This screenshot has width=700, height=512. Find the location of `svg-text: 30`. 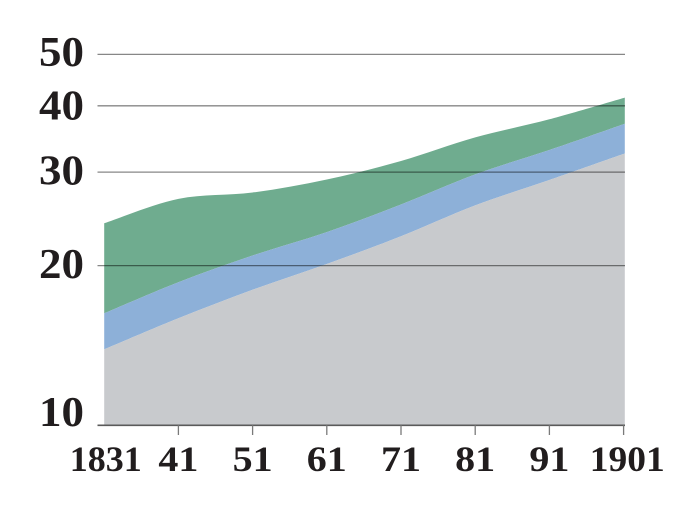

svg-text: 30 is located at coordinates (61, 171).